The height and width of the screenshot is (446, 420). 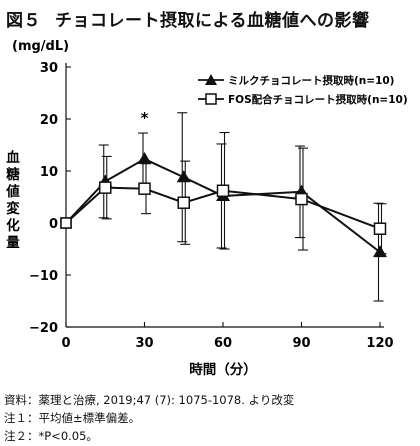 What do you see at coordinates (49, 120) in the screenshot?
I see `y-tick-label: 20` at bounding box center [49, 120].